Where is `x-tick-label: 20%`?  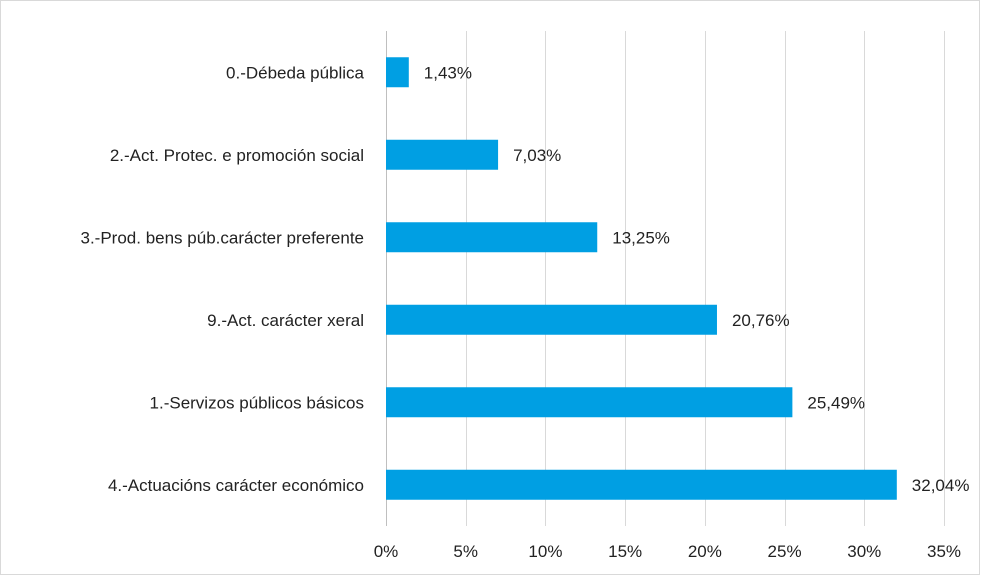 x-tick-label: 20% is located at coordinates (705, 551).